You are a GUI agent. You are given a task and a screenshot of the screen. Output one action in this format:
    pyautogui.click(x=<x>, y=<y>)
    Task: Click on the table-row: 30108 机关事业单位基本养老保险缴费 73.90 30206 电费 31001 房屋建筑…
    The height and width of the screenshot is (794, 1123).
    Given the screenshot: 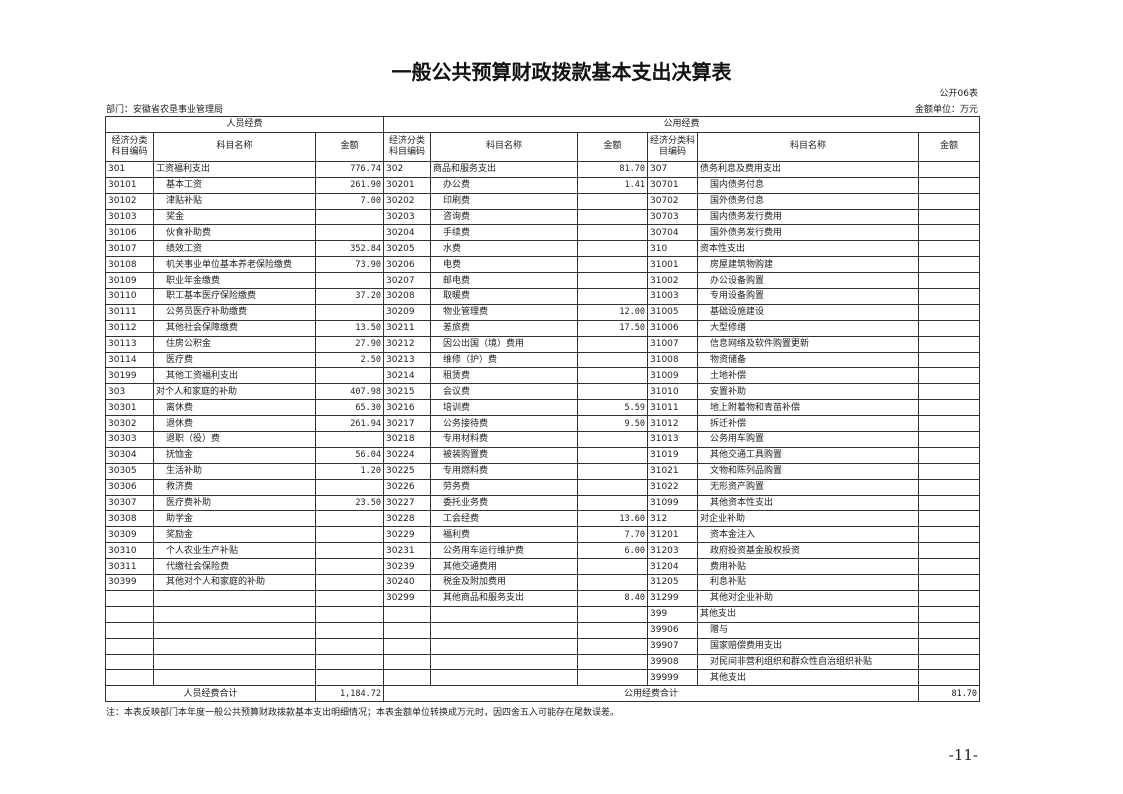 What is the action you would take?
    pyautogui.click(x=543, y=265)
    